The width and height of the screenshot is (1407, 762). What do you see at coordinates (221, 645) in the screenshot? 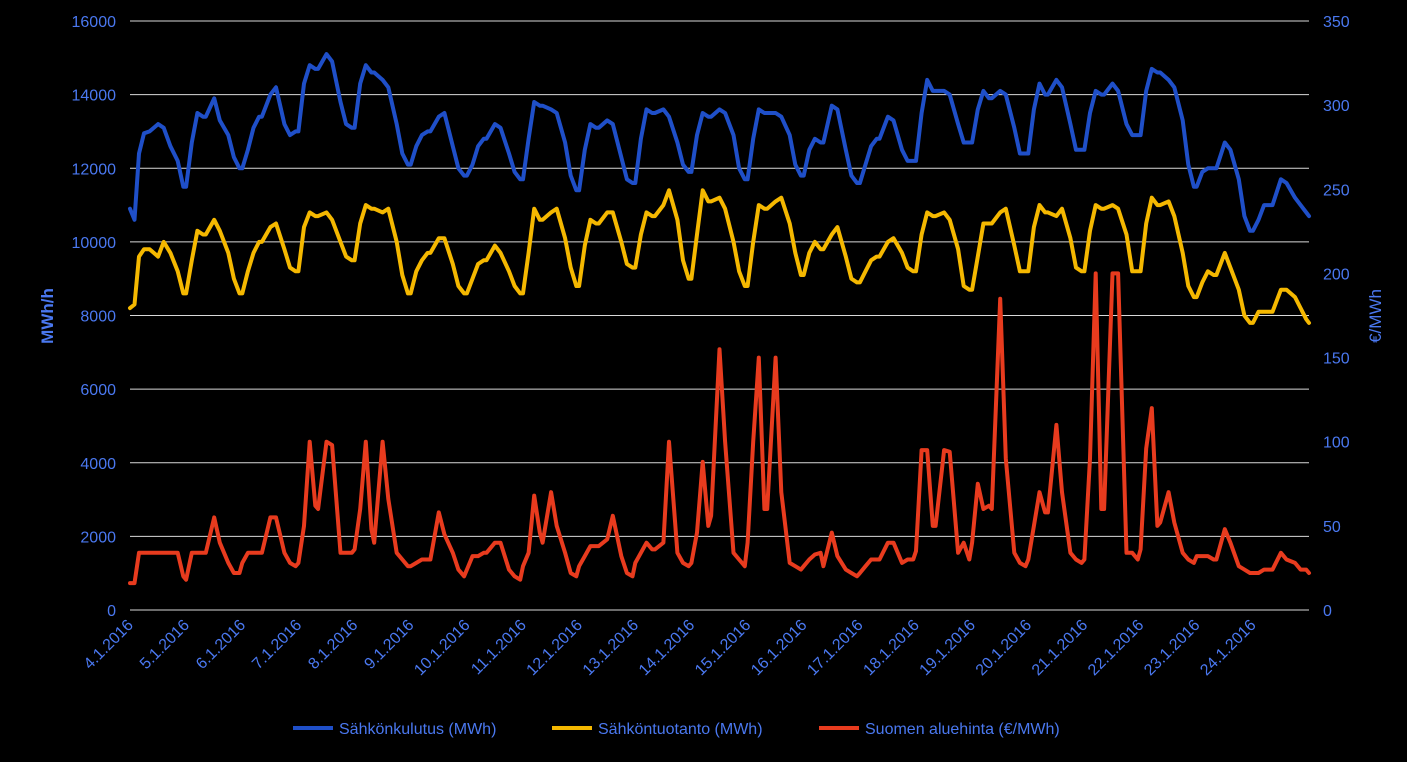
I see `x-tick-label: 6.1.2016` at bounding box center [221, 645].